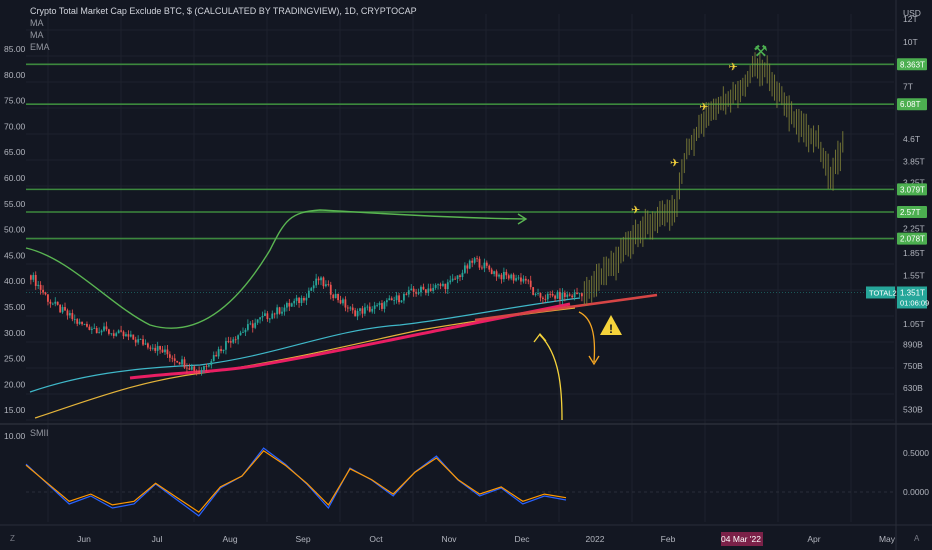 Image resolution: width=932 pixels, height=550 pixels. Describe the element at coordinates (15, 204) in the screenshot. I see `left-axis-tick: 55.00` at that location.